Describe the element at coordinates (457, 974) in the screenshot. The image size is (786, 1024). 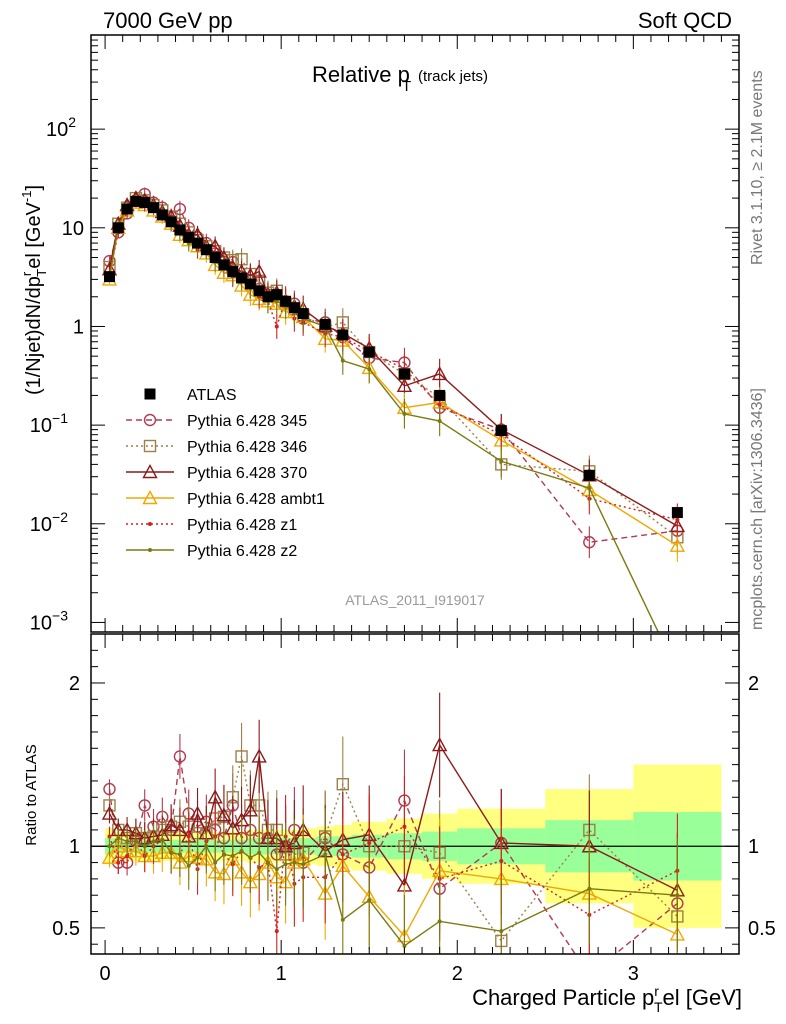
I see `x-tick-label: 2` at that location.